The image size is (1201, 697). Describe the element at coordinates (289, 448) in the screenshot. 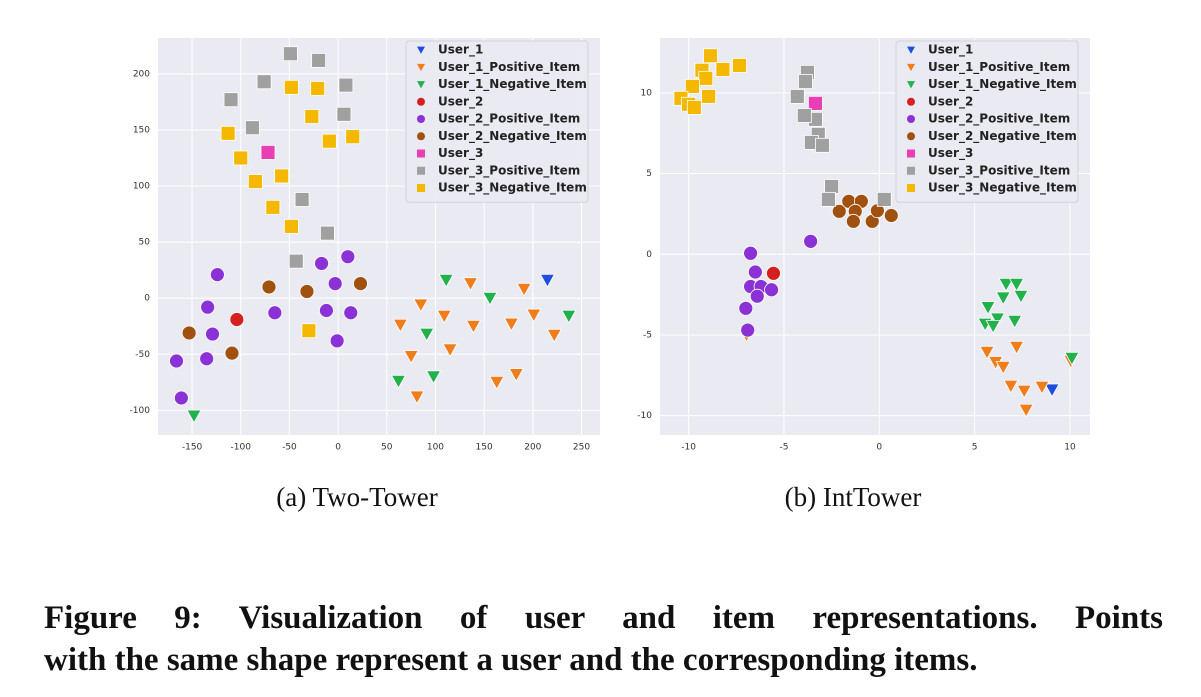

I see `x-tick-label: -50` at that location.